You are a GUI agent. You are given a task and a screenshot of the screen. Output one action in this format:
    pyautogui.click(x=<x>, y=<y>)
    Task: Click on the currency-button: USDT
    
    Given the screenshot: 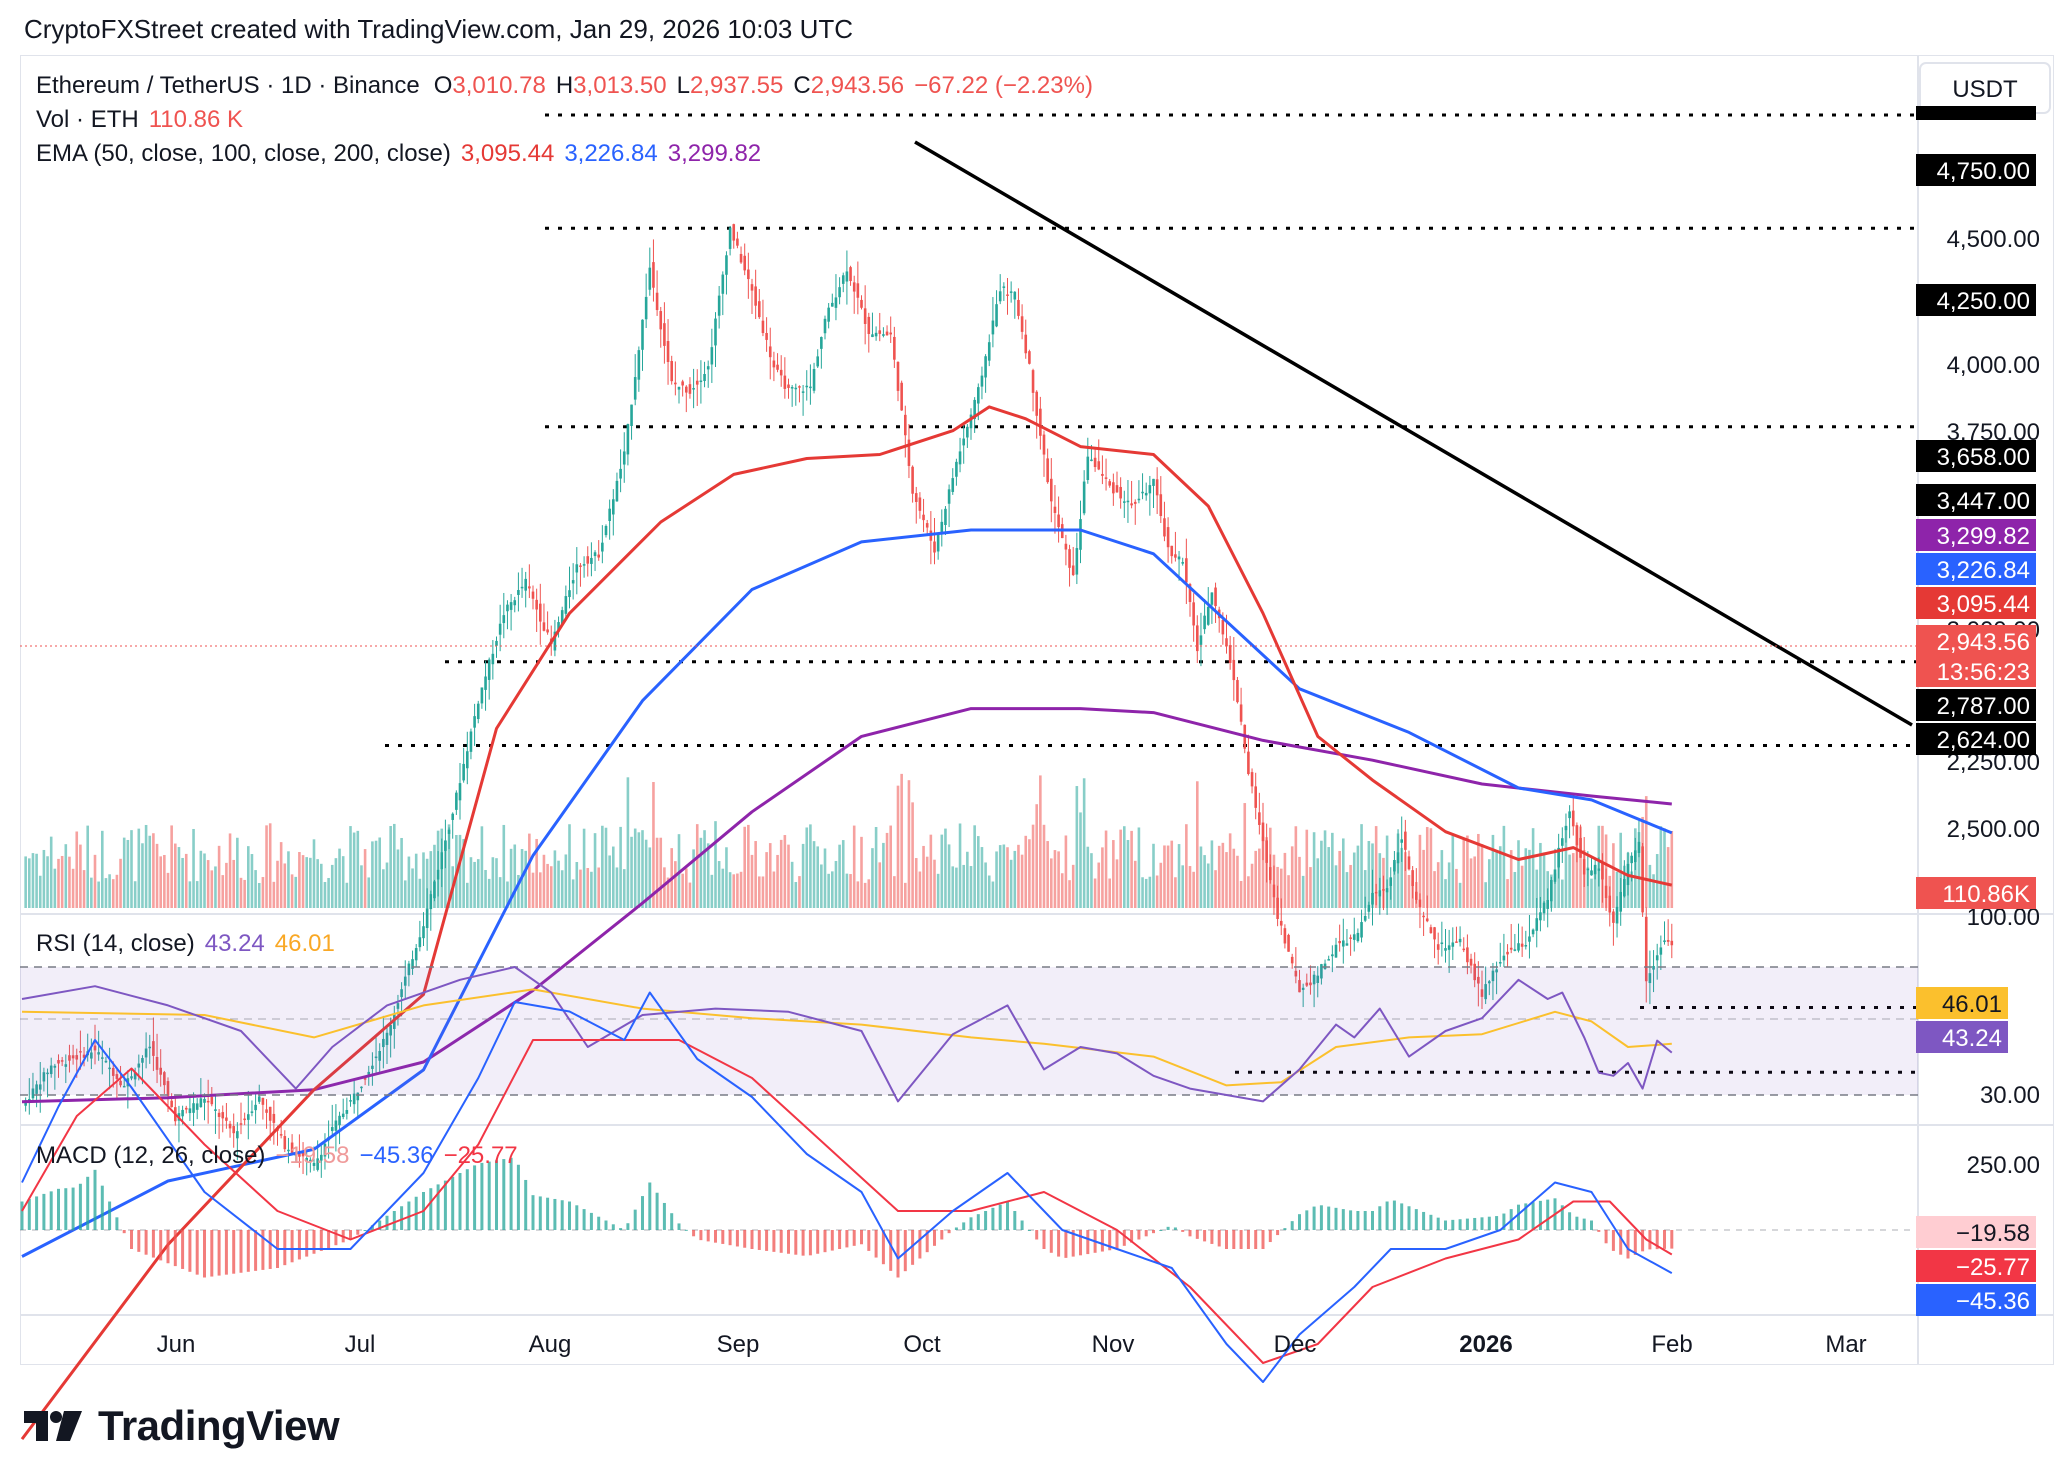 What is the action you would take?
    pyautogui.click(x=1985, y=88)
    